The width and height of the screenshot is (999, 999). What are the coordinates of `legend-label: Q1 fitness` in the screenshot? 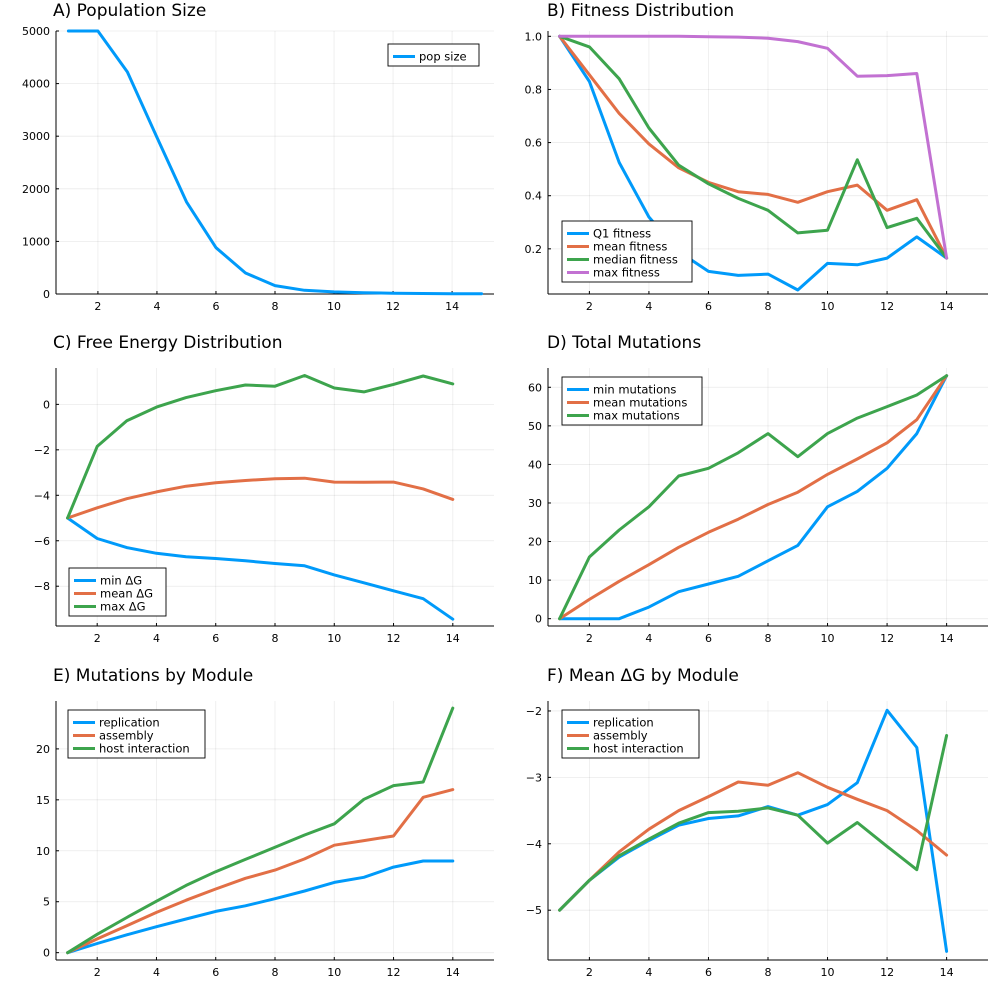 It's located at (622, 234).